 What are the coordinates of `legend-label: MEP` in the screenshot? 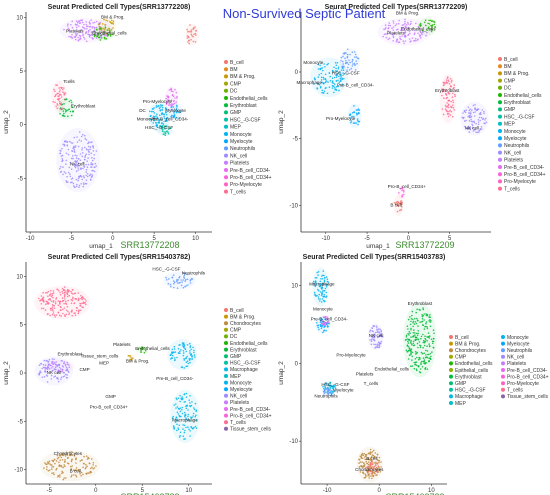 It's located at (236, 377).